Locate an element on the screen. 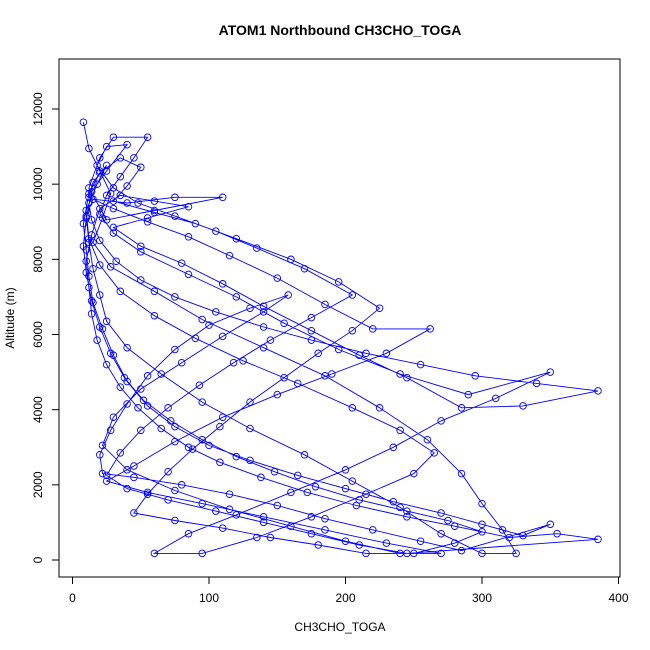  y-tick-label: 8000 is located at coordinates (38, 259).